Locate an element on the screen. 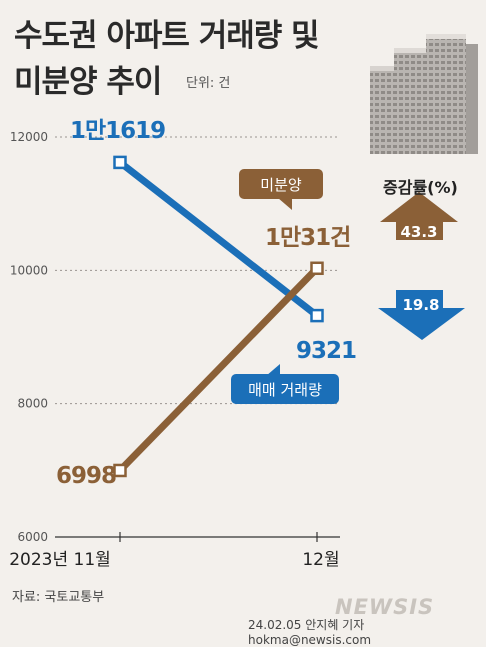 This screenshot has width=486, height=647. legend-callout-unsold: 미분양 is located at coordinates (281, 189).